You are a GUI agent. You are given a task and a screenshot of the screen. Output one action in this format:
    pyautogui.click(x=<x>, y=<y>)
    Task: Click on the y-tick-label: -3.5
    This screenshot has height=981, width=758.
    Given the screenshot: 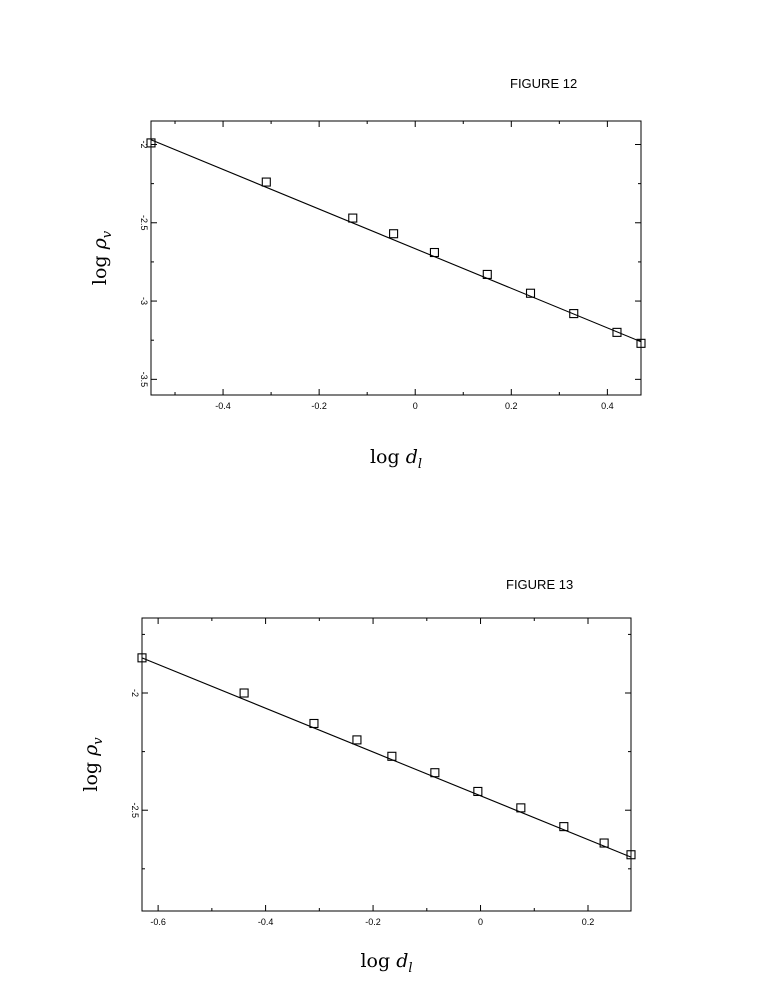 What is the action you would take?
    pyautogui.click(x=144, y=380)
    